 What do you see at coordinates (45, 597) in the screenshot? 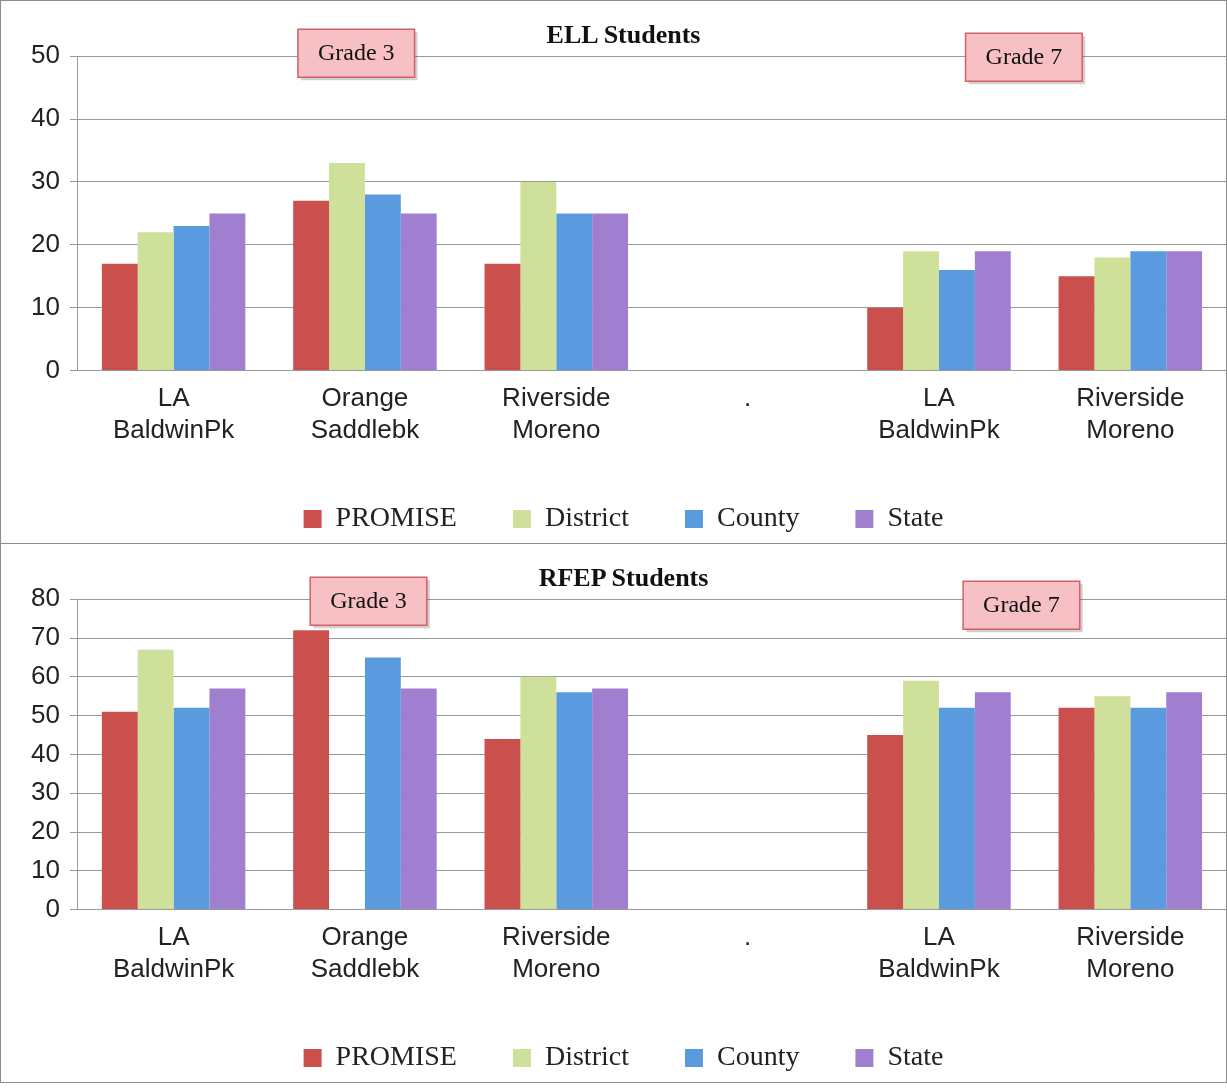
I see `y-tick-label: 80` at bounding box center [45, 597].